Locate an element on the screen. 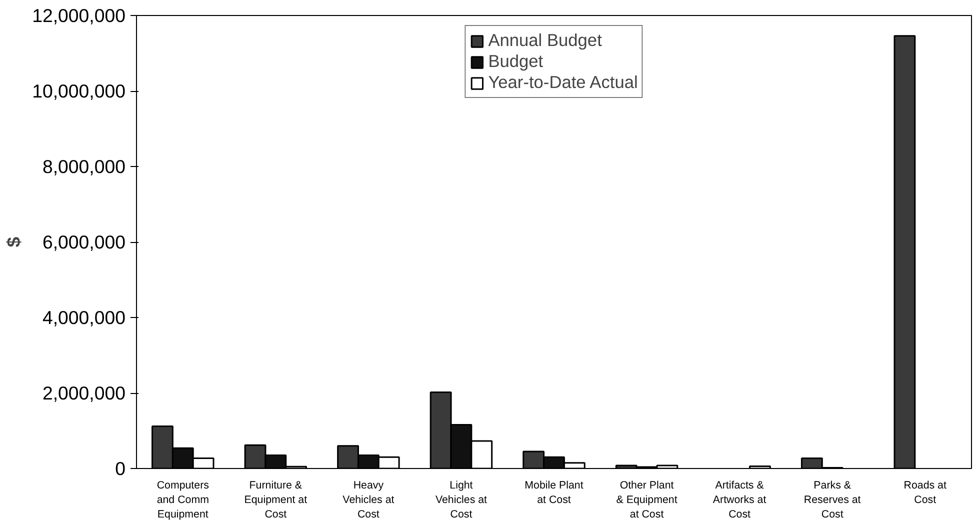 This screenshot has width=976, height=523. x-tick-label: Roads at Cost is located at coordinates (925, 493).